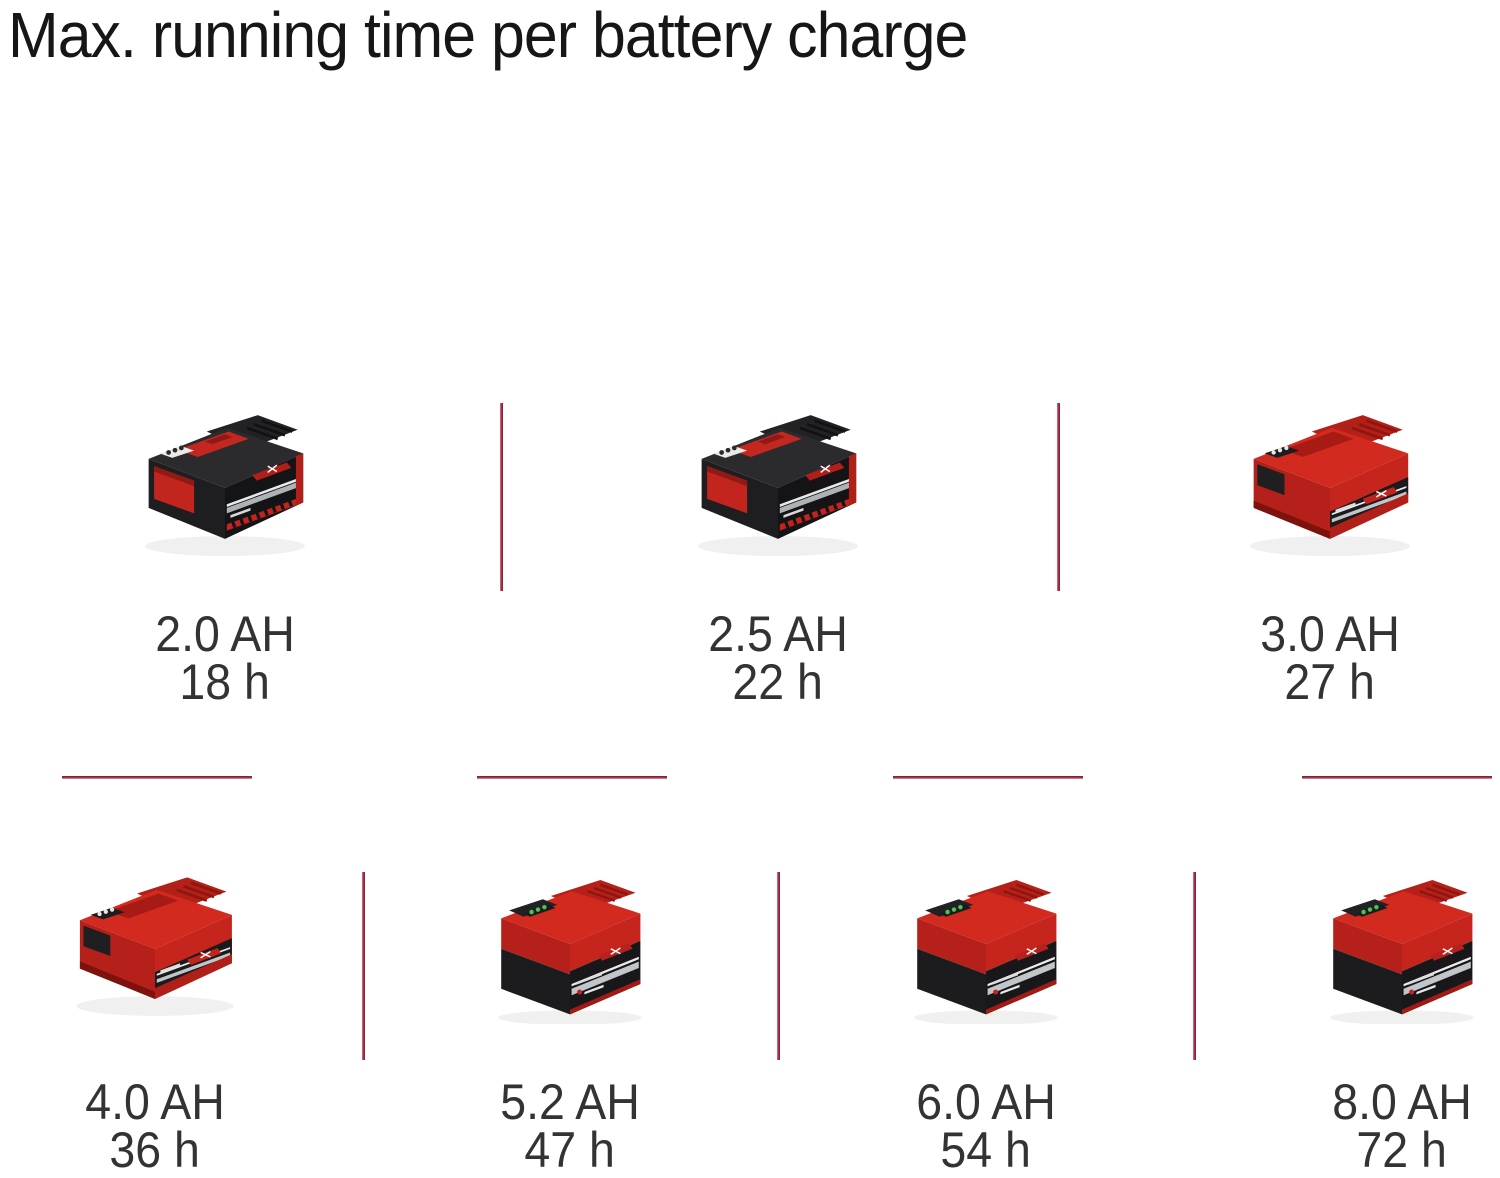 Image resolution: width=1500 pixels, height=1178 pixels. I want to click on battery-capacity-label: 5.2 AH, so click(570, 1102).